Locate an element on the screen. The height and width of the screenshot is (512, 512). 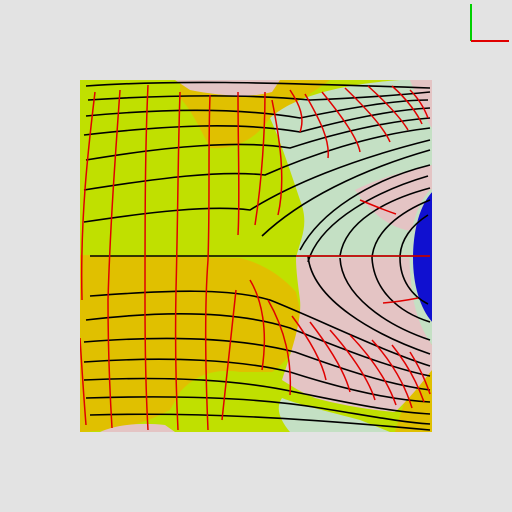
axes-gizmo is located at coordinates (489, 23).